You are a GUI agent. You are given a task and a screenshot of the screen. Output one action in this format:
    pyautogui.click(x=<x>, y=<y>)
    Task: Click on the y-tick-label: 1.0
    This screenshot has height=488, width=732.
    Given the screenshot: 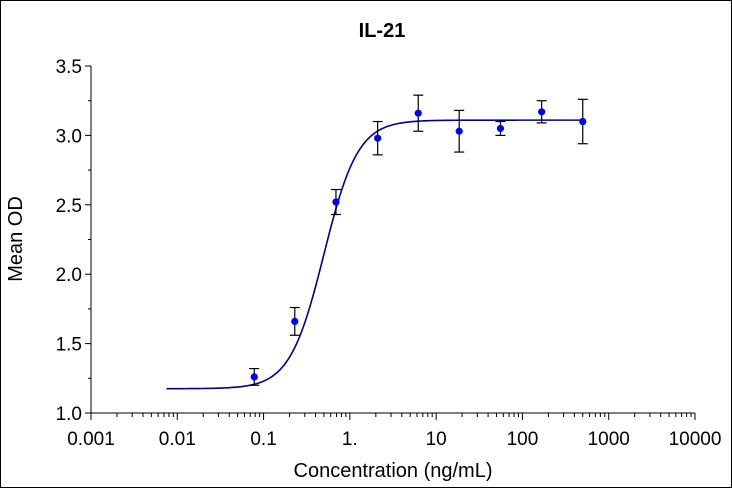 What is the action you would take?
    pyautogui.click(x=69, y=414)
    